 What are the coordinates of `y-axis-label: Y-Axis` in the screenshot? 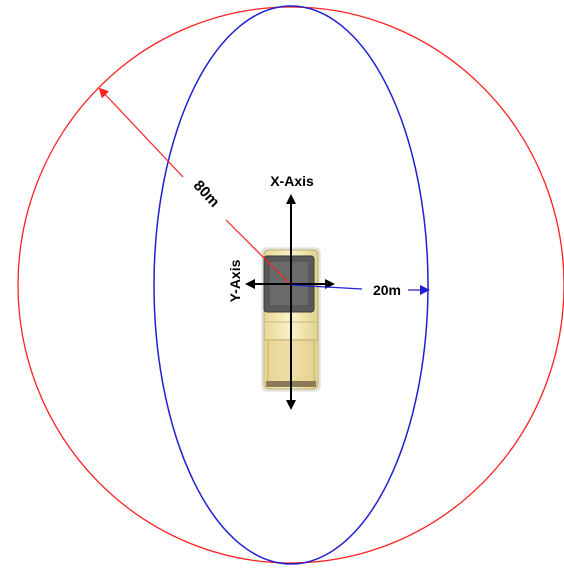 It's located at (235, 280).